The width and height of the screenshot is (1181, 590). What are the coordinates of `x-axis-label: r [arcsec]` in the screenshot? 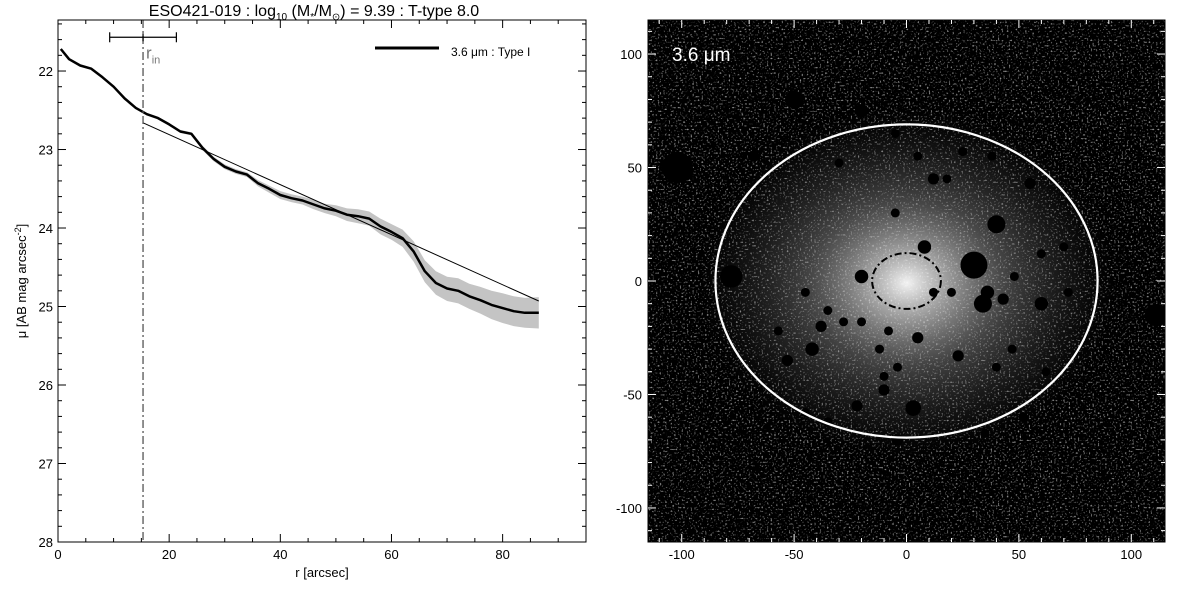 It's located at (321, 572).